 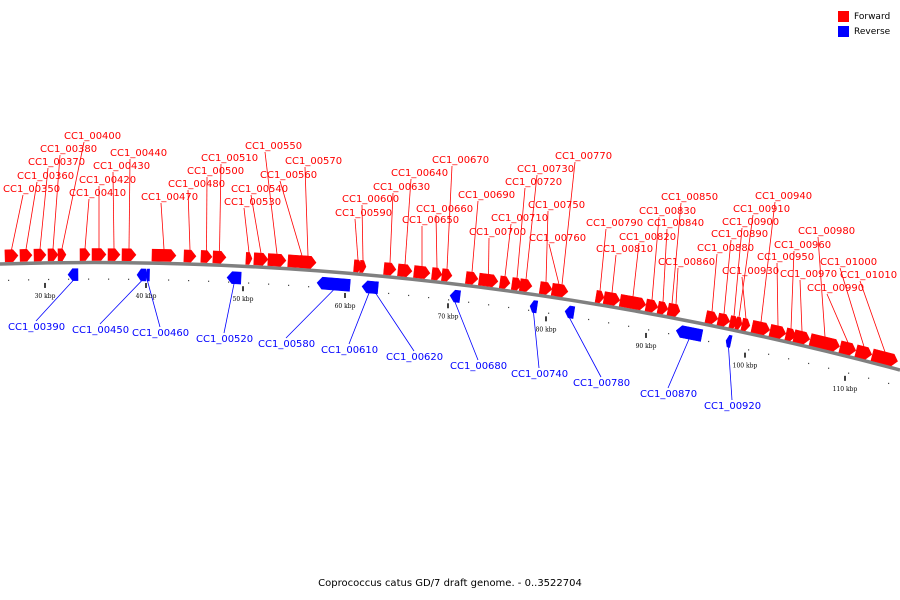 What do you see at coordinates (750, 222) in the screenshot?
I see `gene-label-cc1_00900: CC1_00900` at bounding box center [750, 222].